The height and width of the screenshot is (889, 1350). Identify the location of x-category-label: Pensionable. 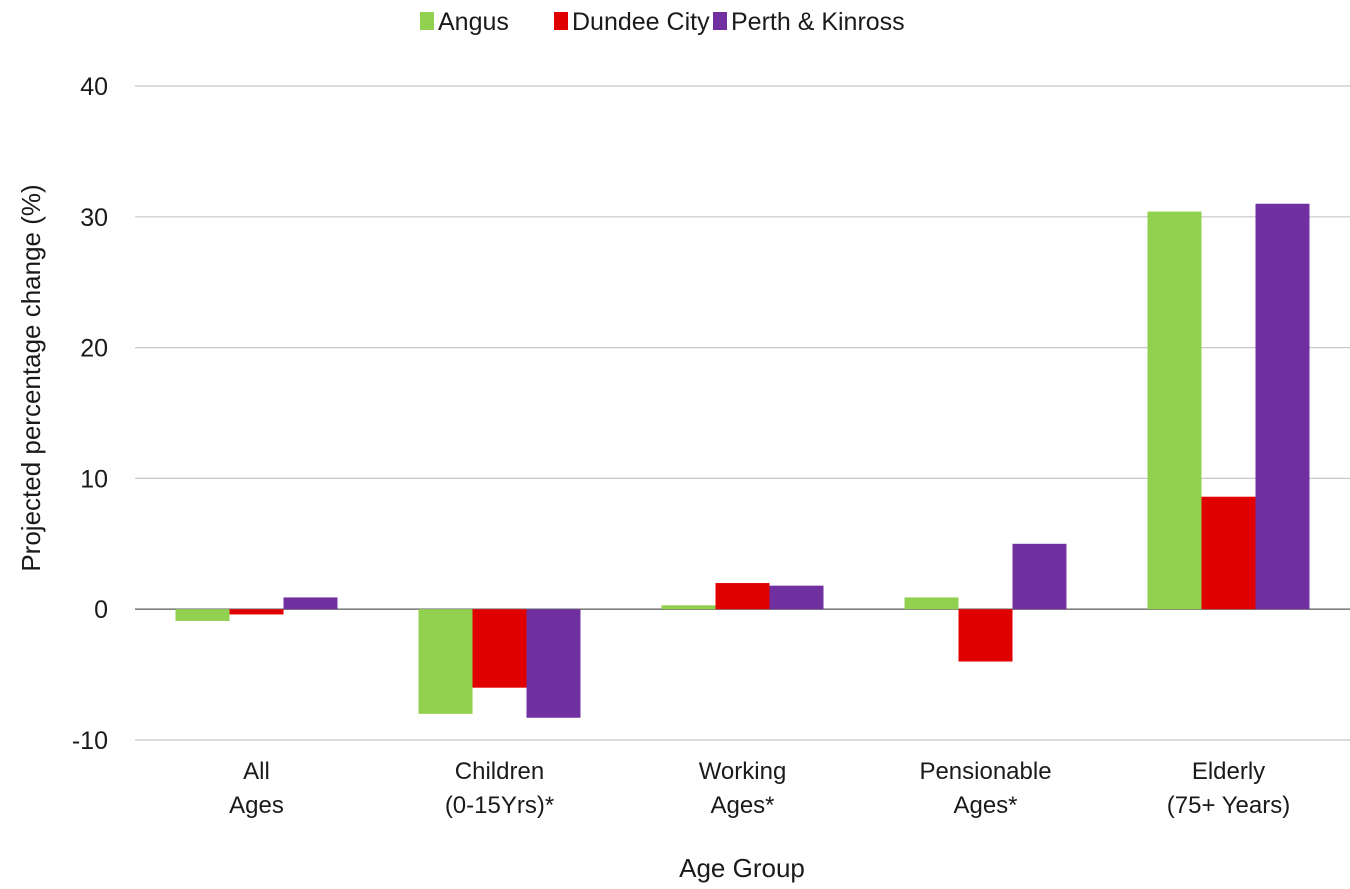
(985, 771).